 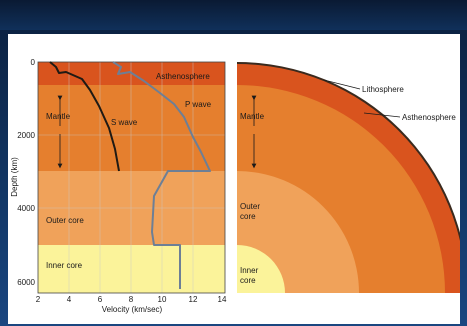 What do you see at coordinates (383, 89) in the screenshot?
I see `lithosphere-label: Lithosphere` at bounding box center [383, 89].